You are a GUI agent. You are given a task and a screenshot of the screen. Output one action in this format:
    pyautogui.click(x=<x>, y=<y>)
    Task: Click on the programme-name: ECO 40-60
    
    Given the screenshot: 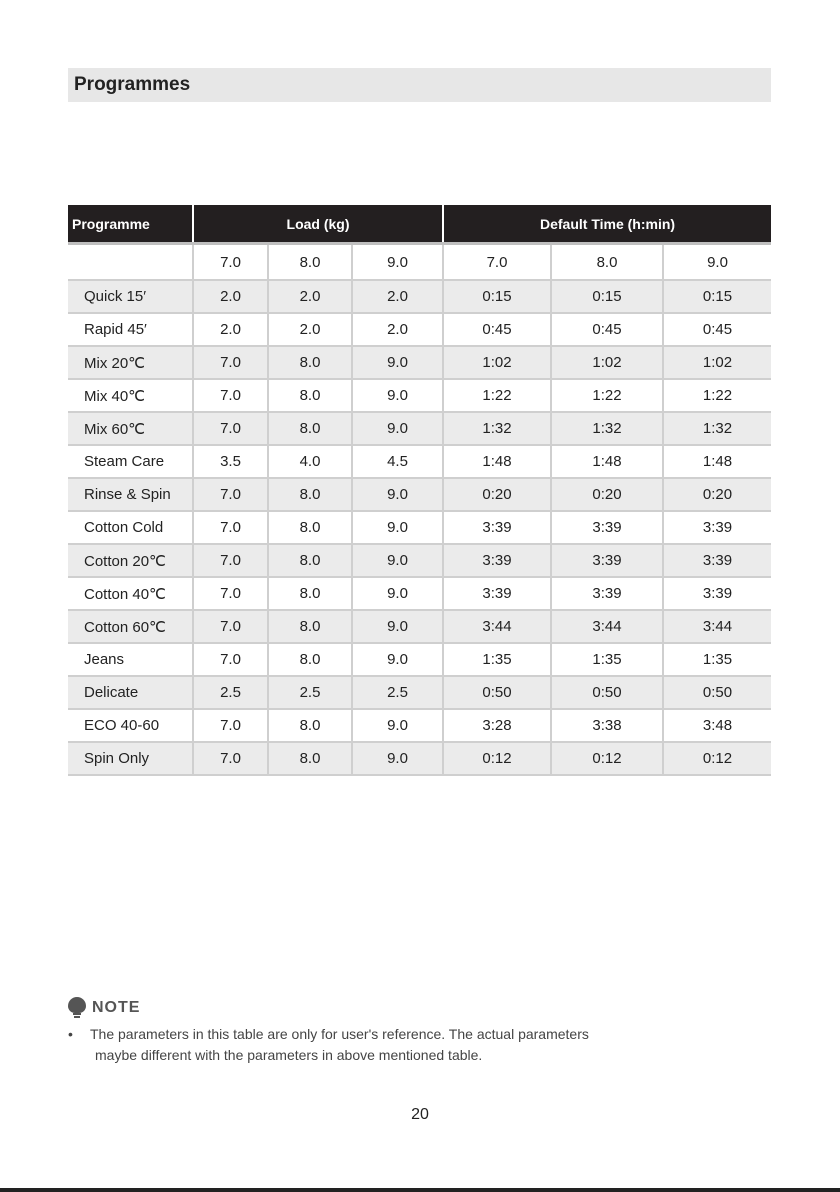 What is the action you would take?
    pyautogui.click(x=130, y=726)
    